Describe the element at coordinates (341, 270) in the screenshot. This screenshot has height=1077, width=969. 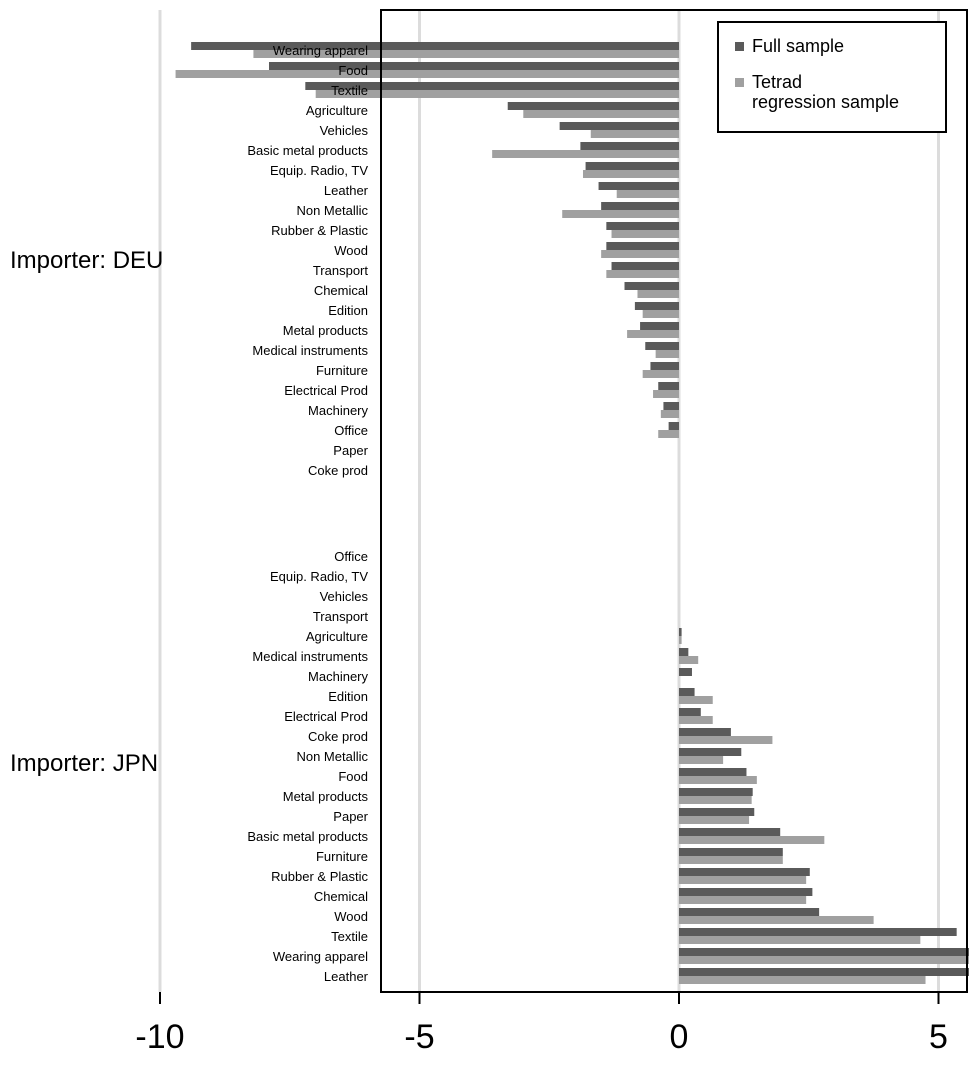
I see `category-label: Transport` at that location.